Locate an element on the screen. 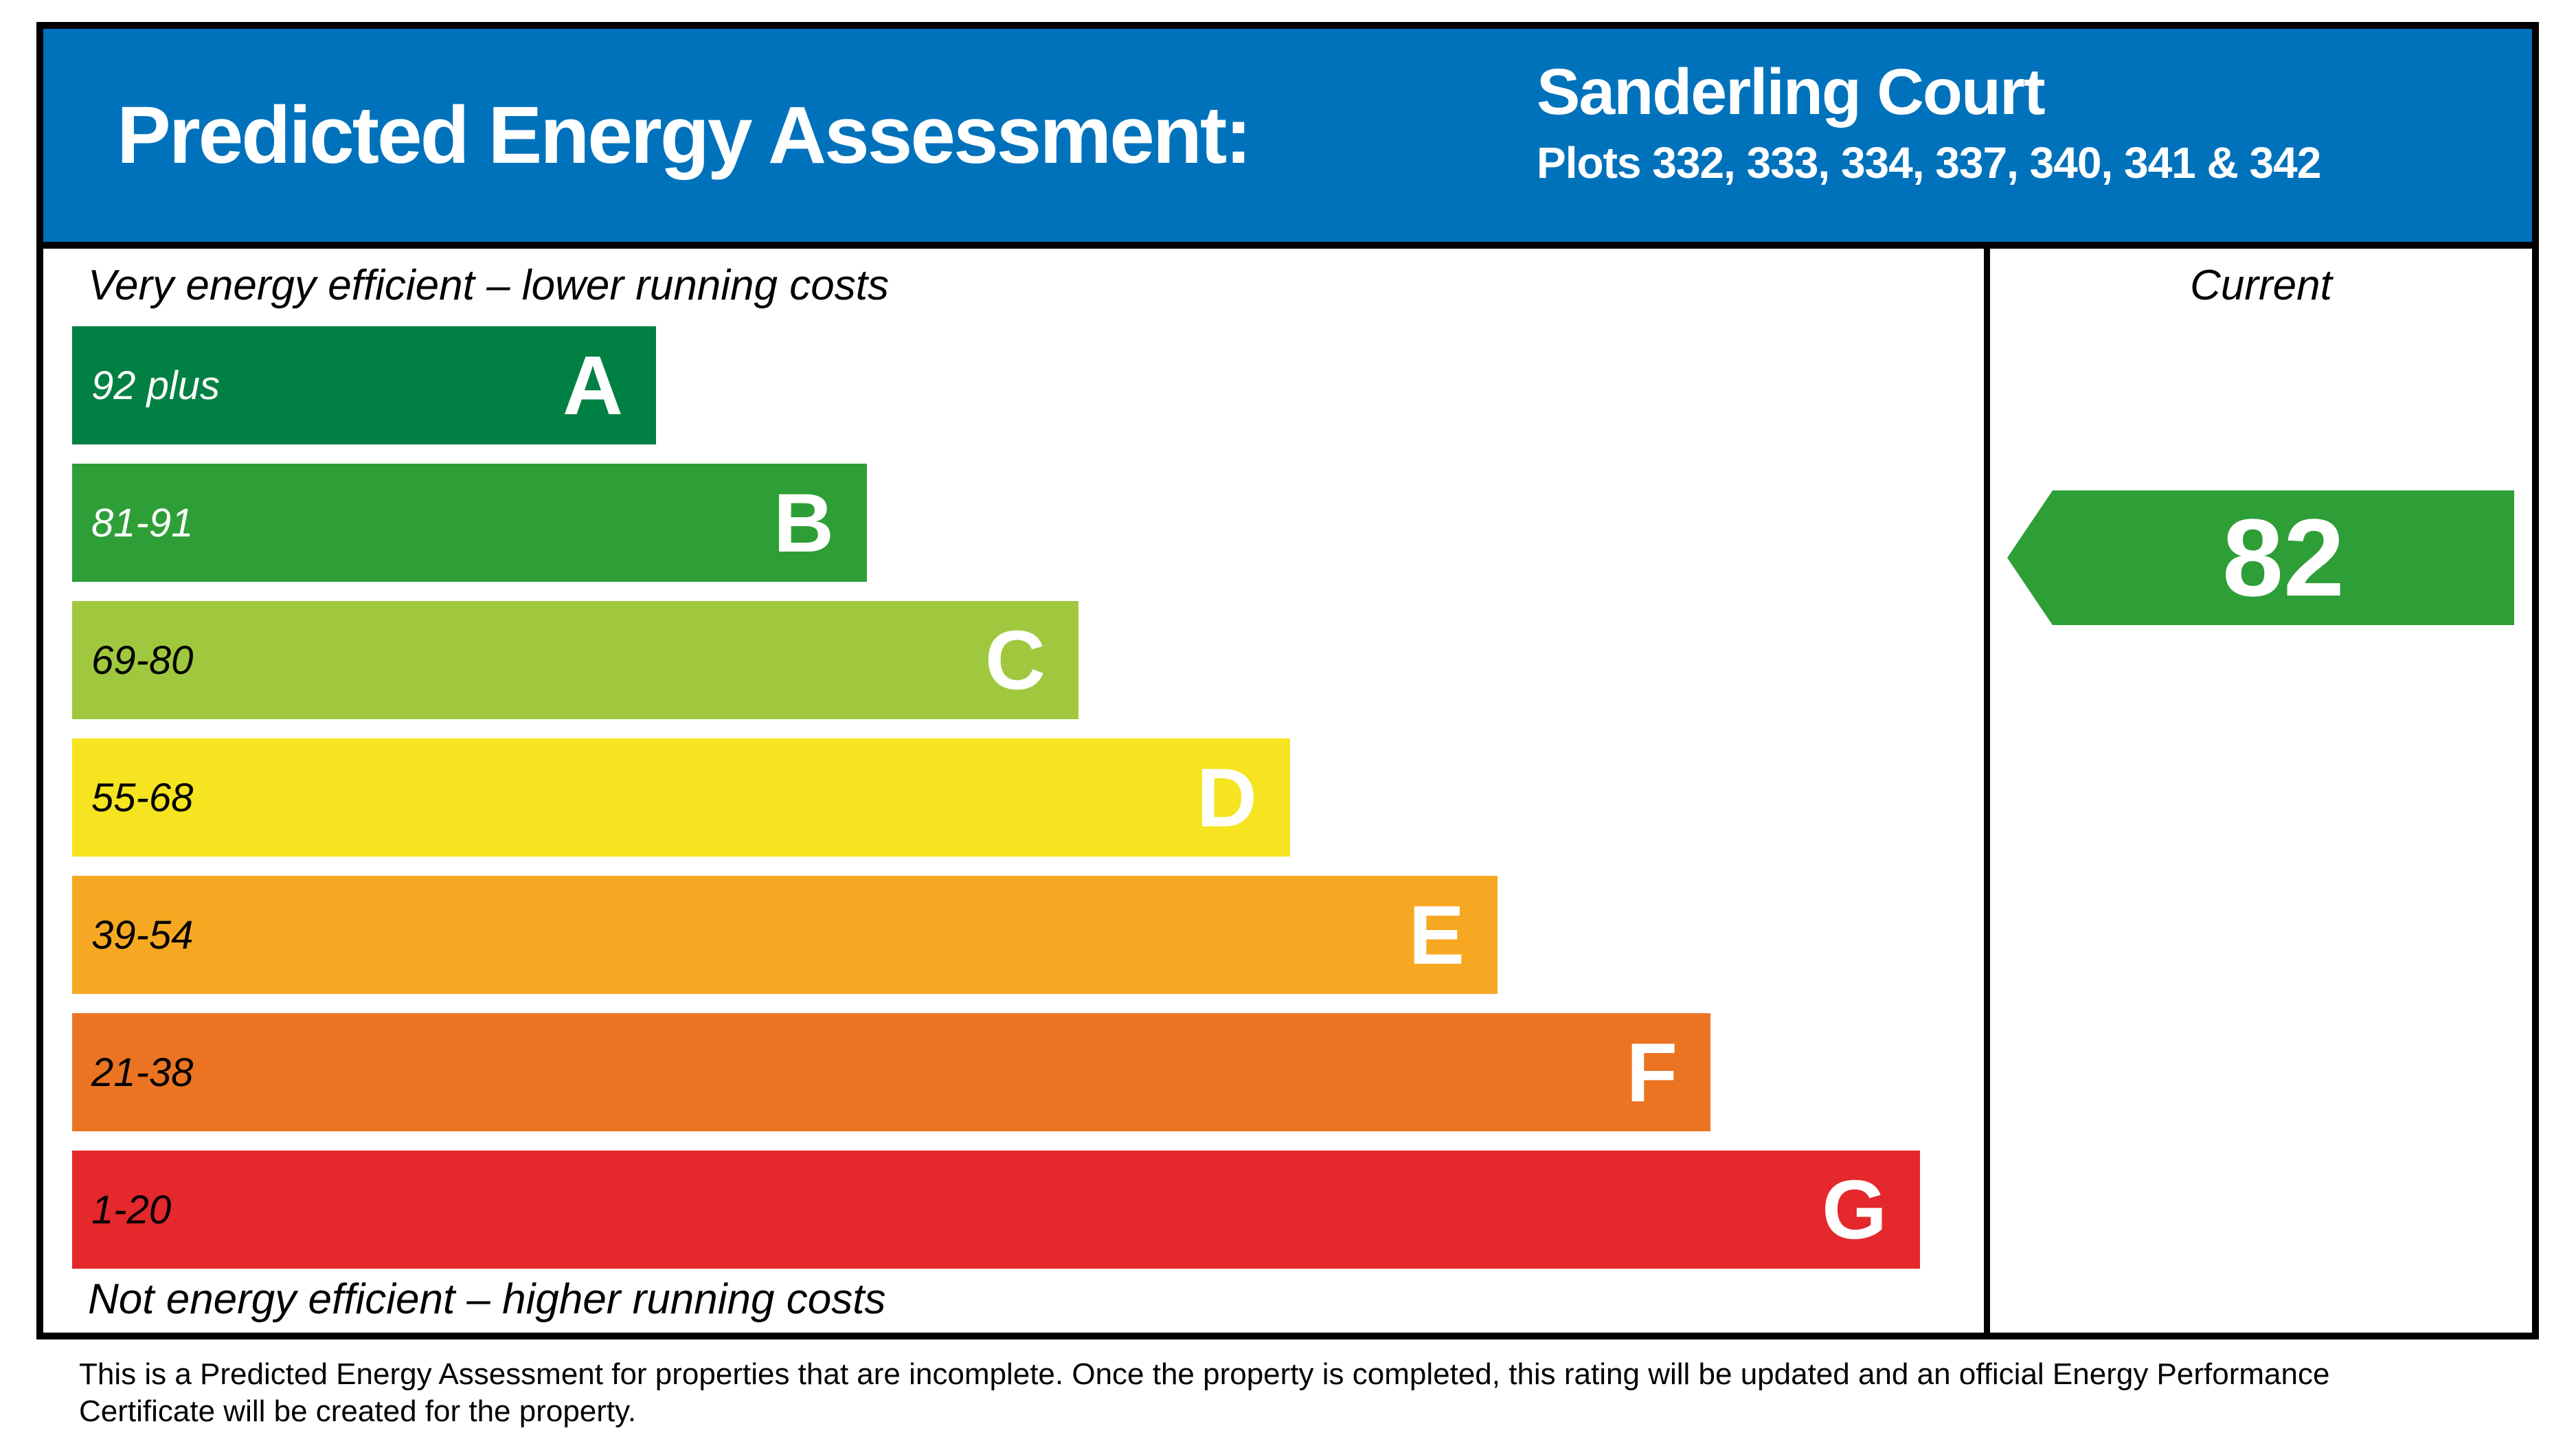 The image size is (2576, 1448). property-name: Sanderling Court is located at coordinates (1791, 92).